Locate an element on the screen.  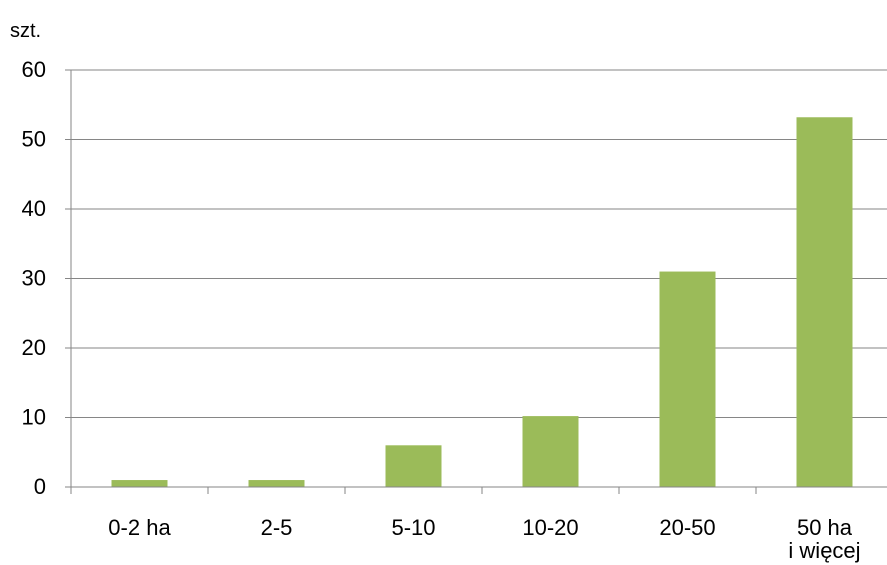
x-axis-ticks: 0-2 ha 2-5 5-10 10-20 20-50 50 ha i więcej is located at coordinates (465, 525).